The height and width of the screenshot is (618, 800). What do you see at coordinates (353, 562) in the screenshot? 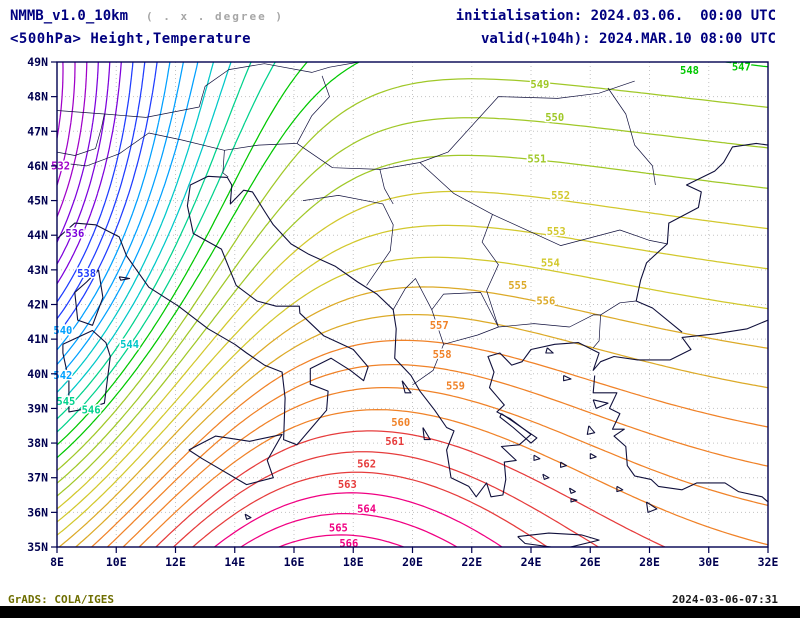
I see `svg-text: 18E` at bounding box center [353, 562].